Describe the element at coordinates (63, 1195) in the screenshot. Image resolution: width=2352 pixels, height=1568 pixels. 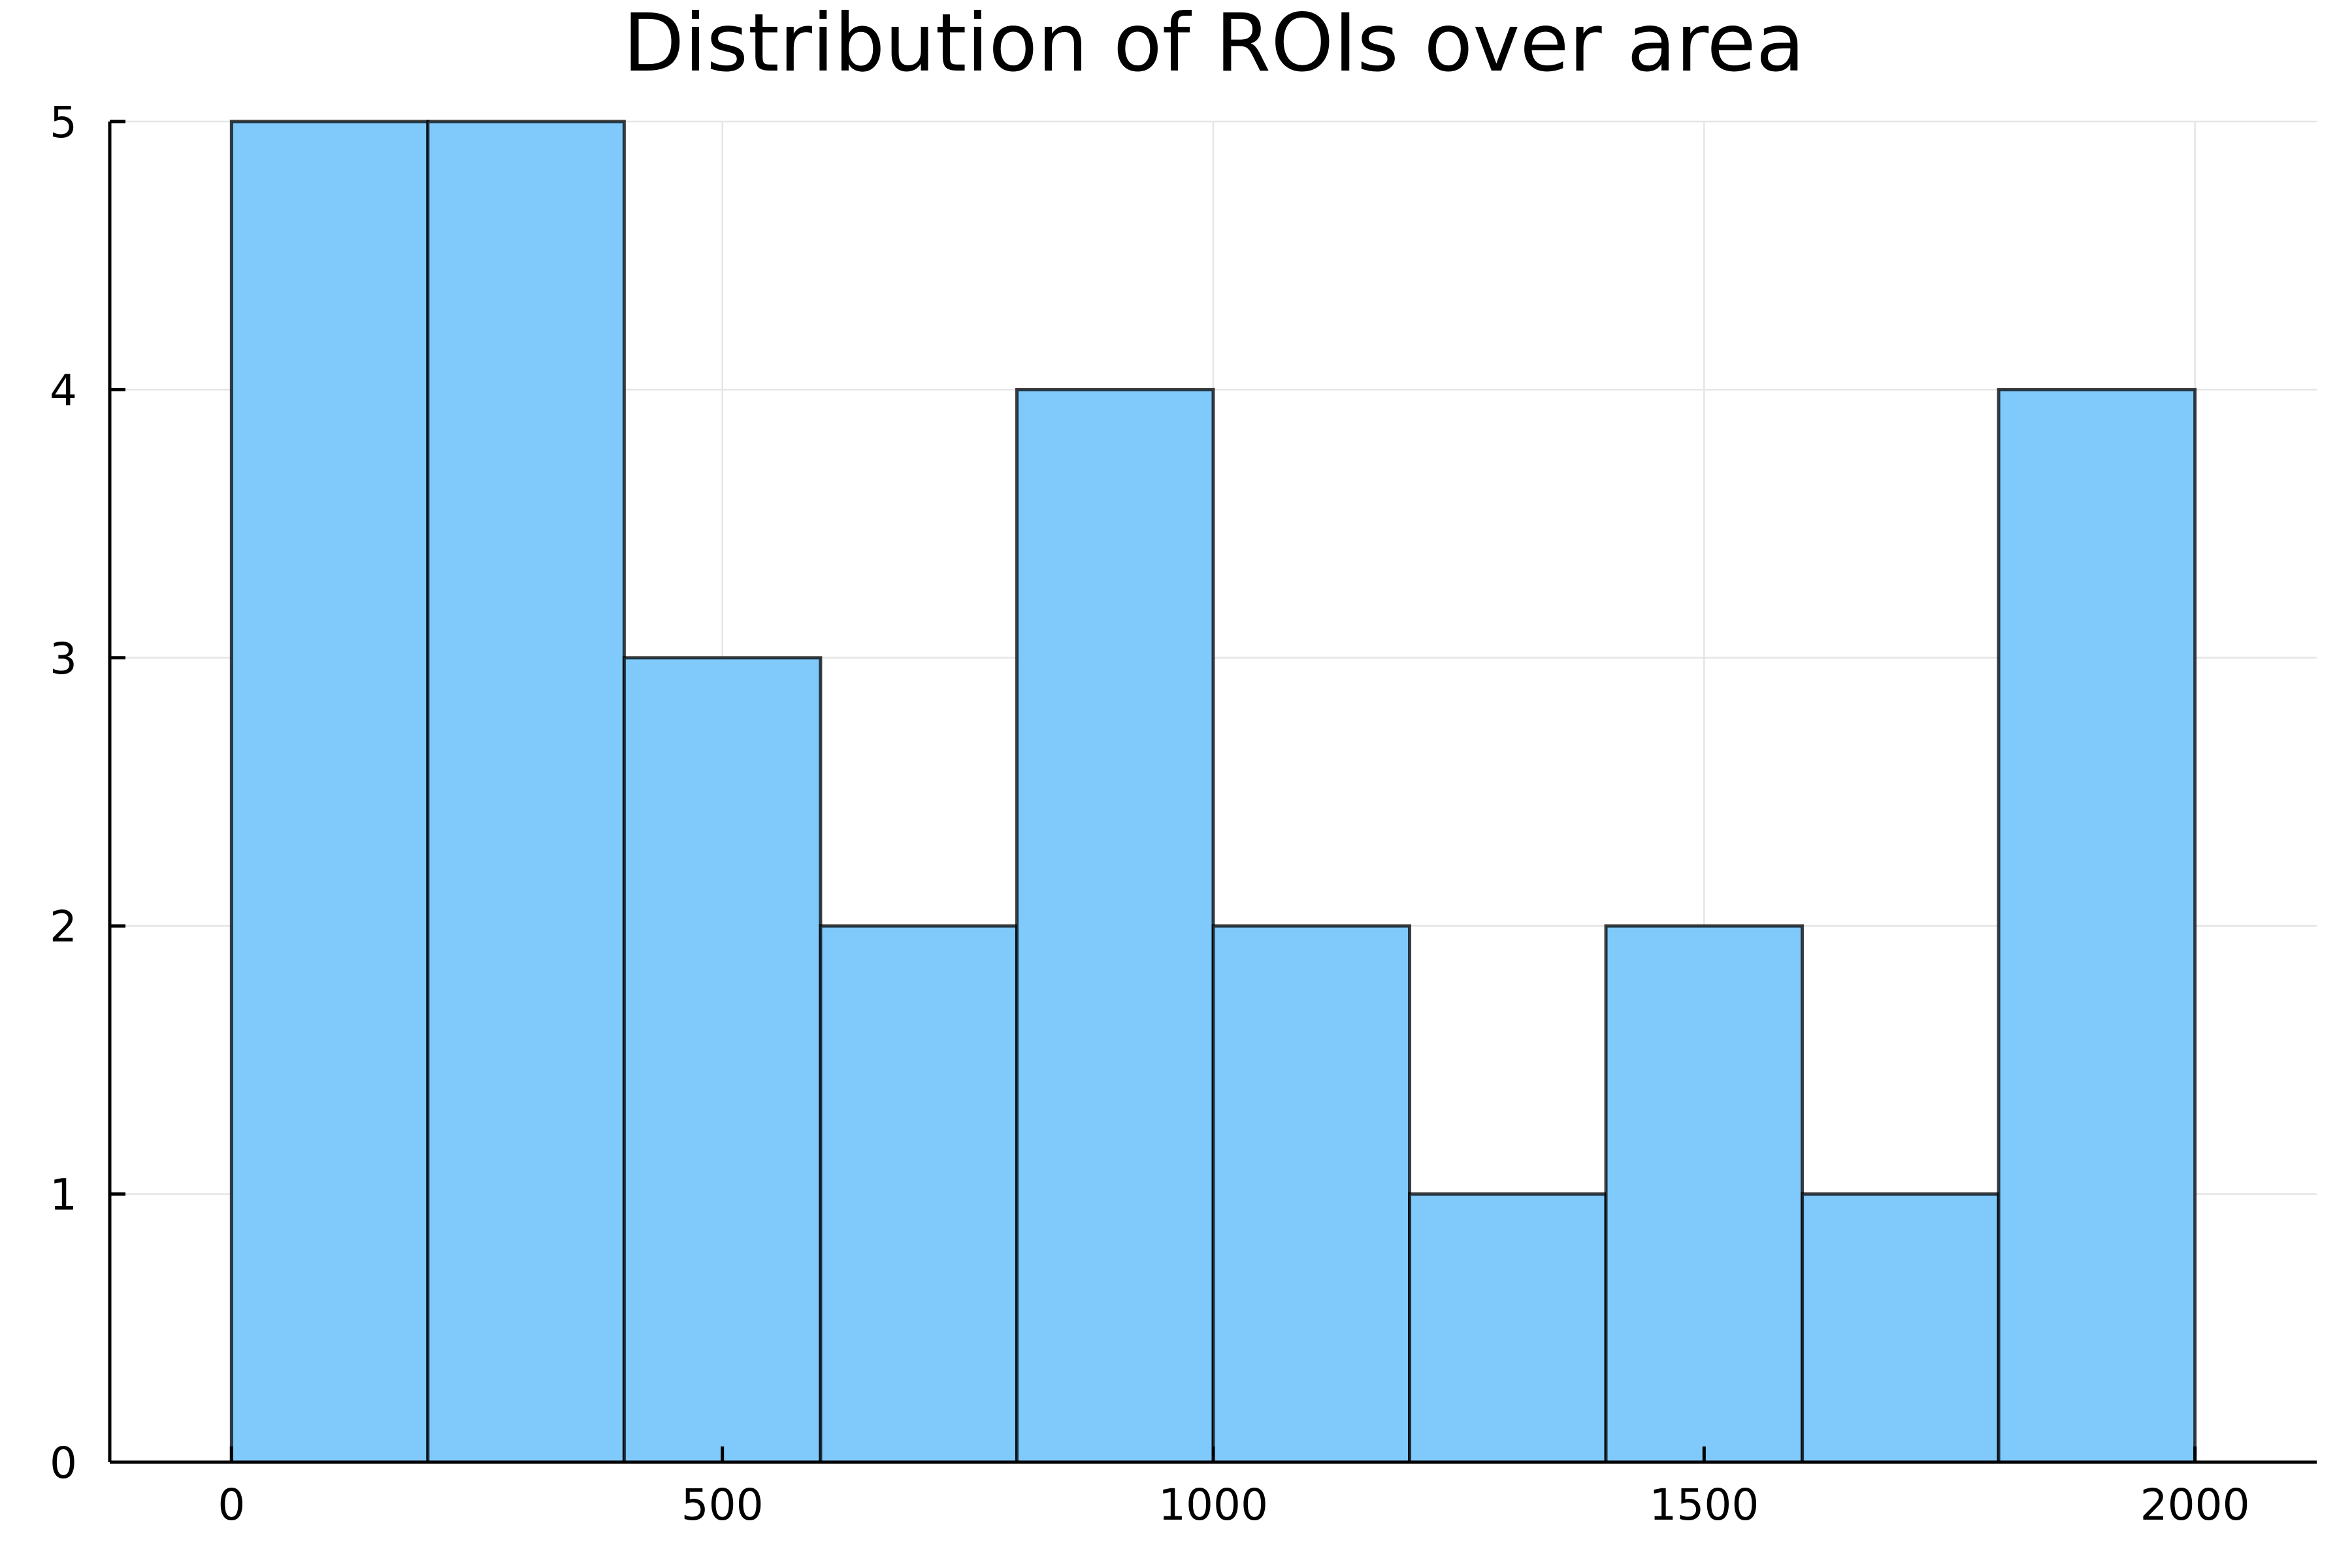
I see `y-tick-label: 1` at that location.